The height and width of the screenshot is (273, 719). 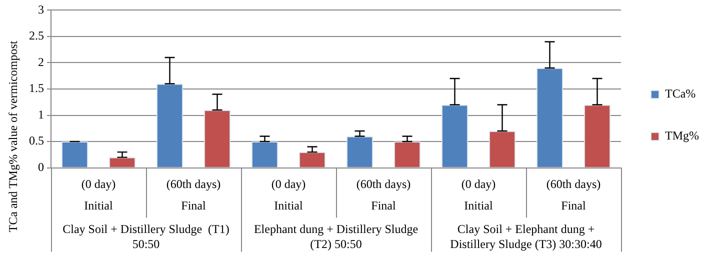 I want to click on legend-label: TCa%, so click(x=680, y=93).